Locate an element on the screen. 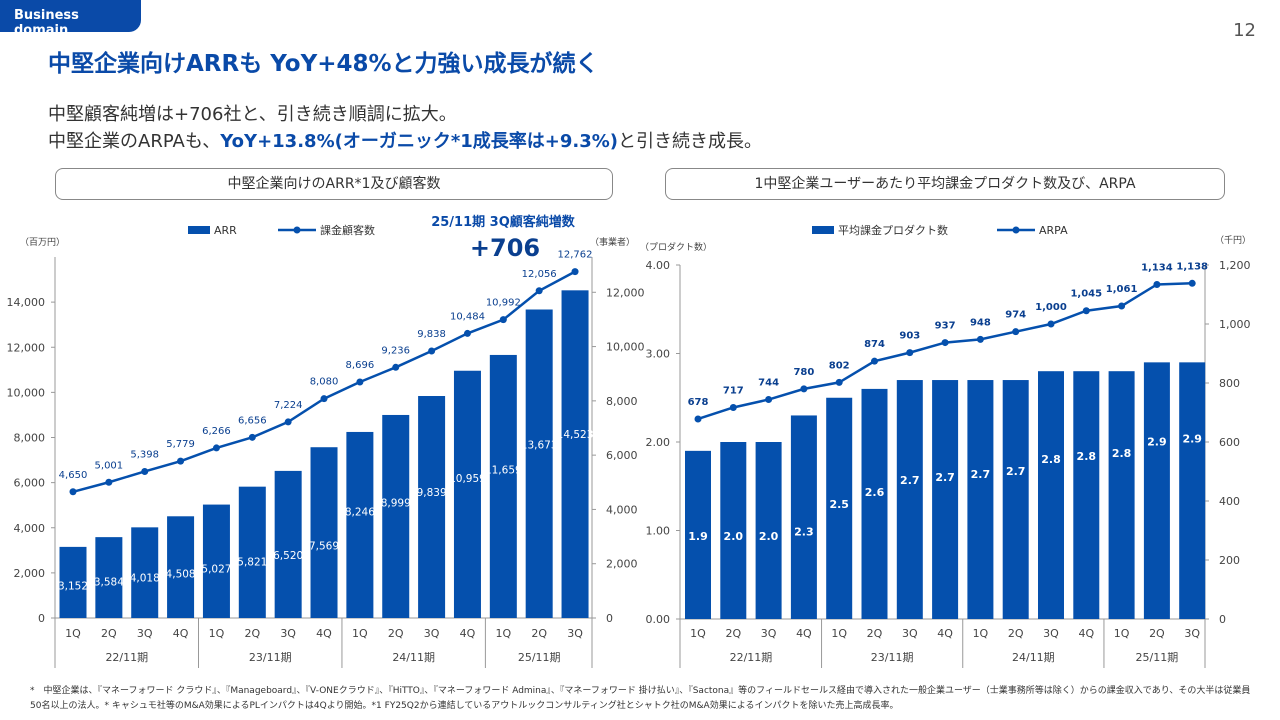 The image size is (1280, 720). line-value-label: 8,696 is located at coordinates (360, 365).